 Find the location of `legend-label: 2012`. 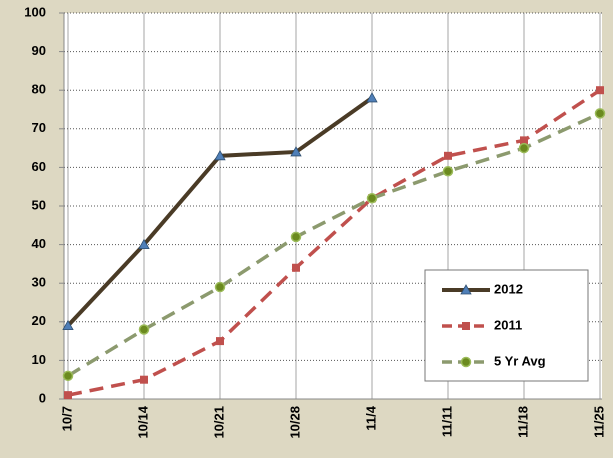

legend-label: 2012 is located at coordinates (508, 288).